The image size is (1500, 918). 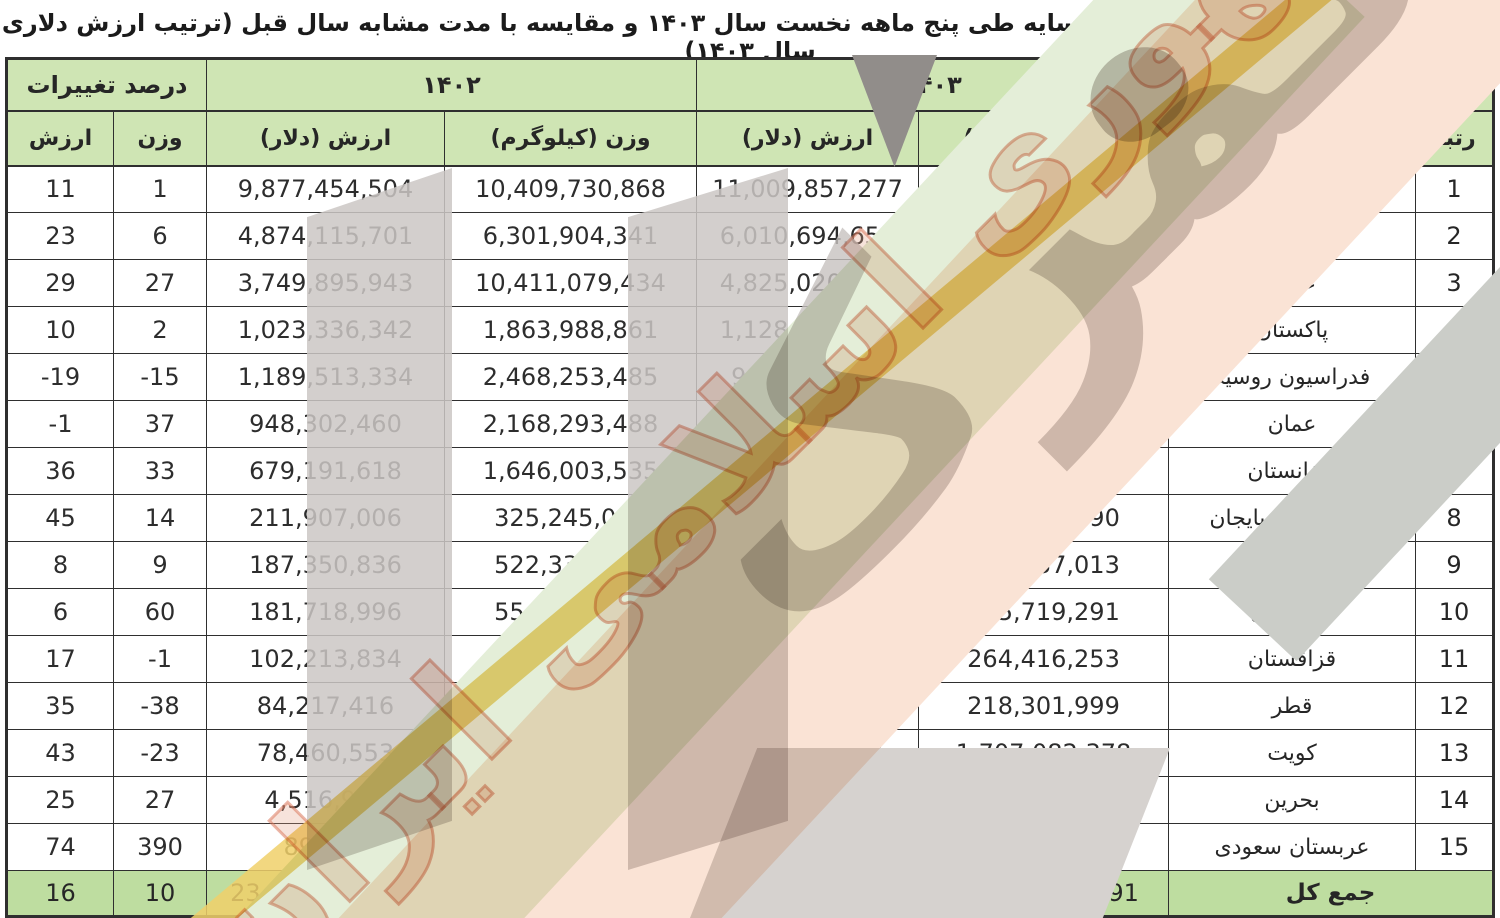 What do you see at coordinates (570, 471) in the screenshot?
I see `weight-1402-cell: 1,646,003,535` at bounding box center [570, 471].